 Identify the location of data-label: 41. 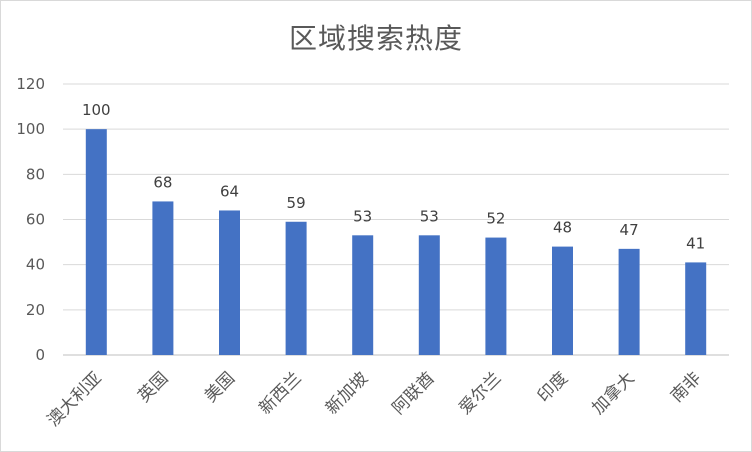
(695, 243).